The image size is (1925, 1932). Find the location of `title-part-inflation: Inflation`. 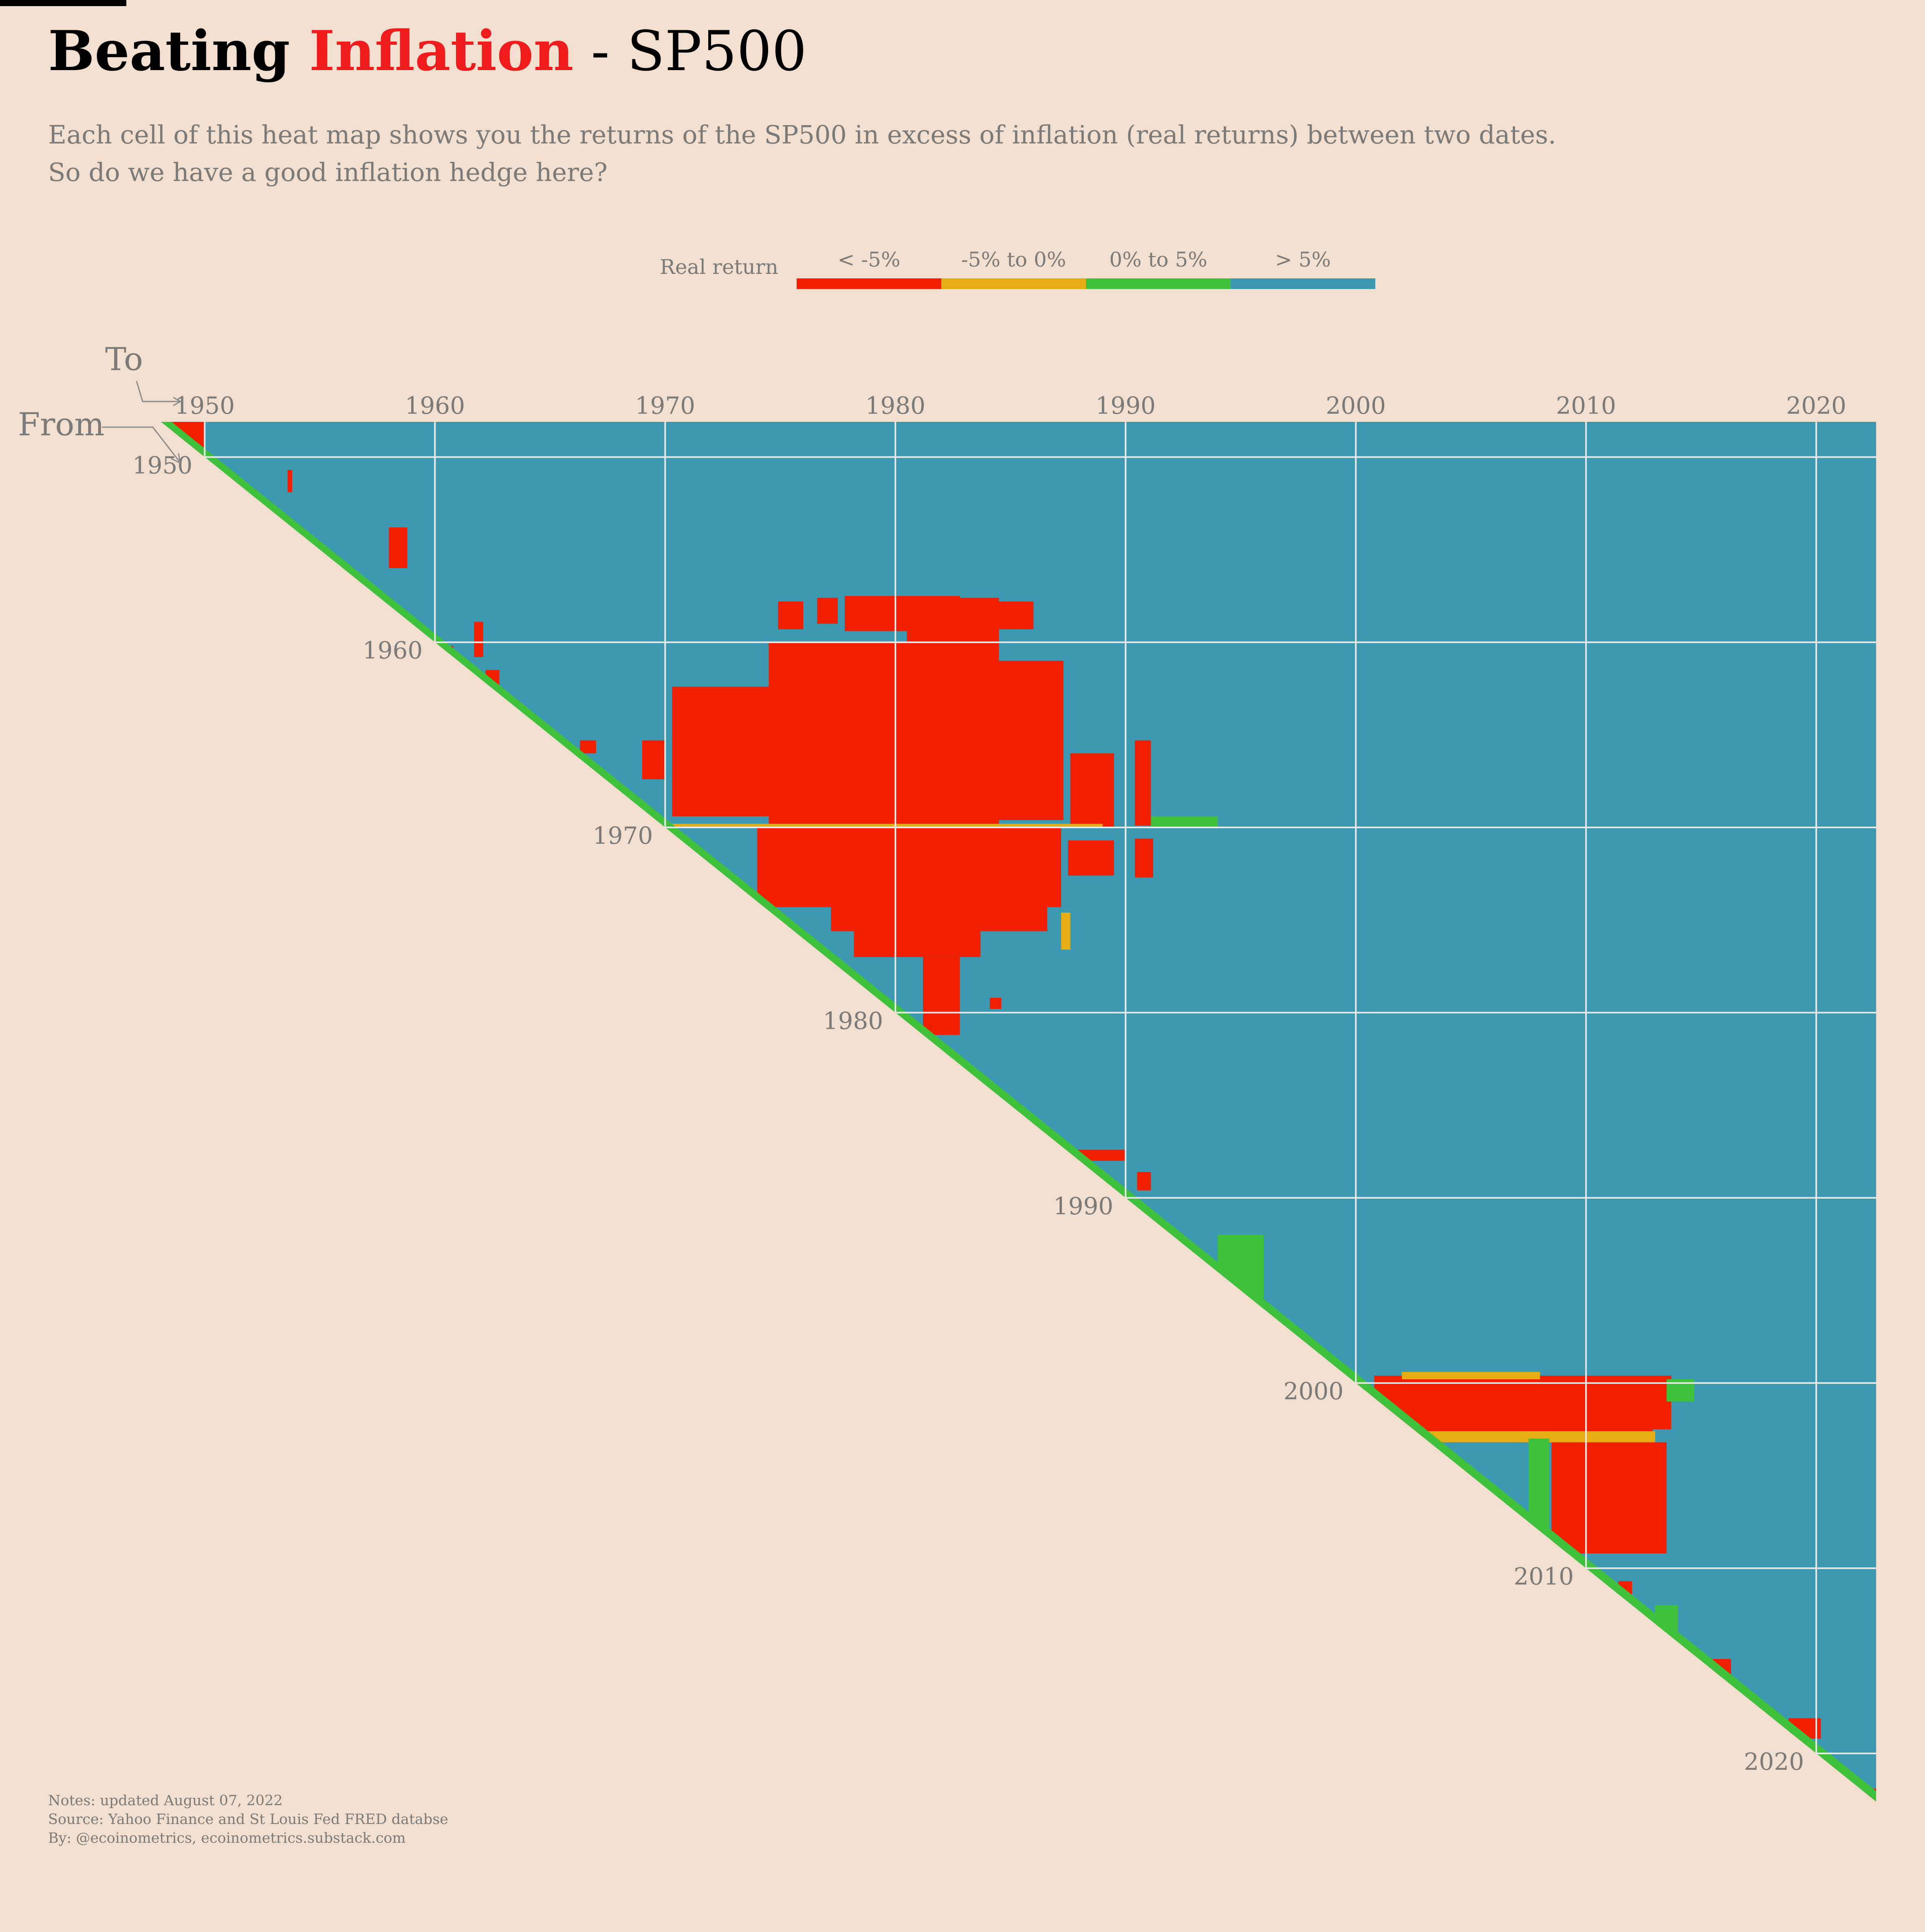

title-part-inflation: Inflation is located at coordinates (442, 50).